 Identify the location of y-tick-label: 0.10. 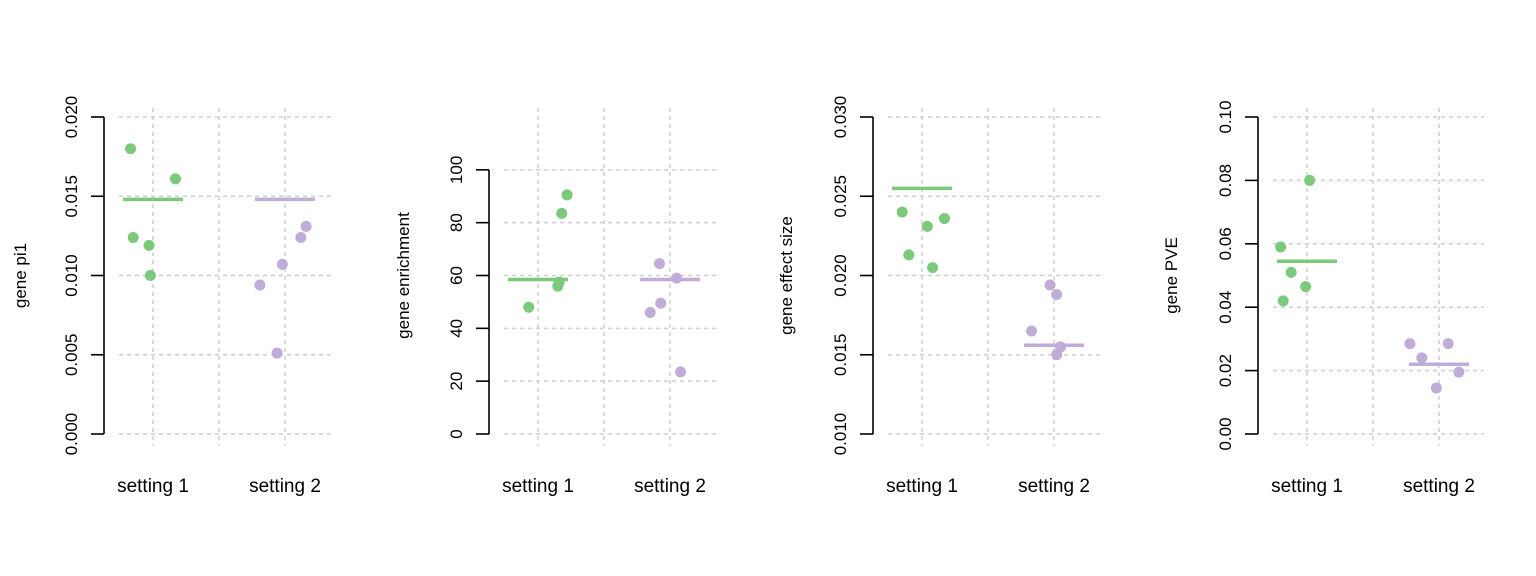
(1225, 116).